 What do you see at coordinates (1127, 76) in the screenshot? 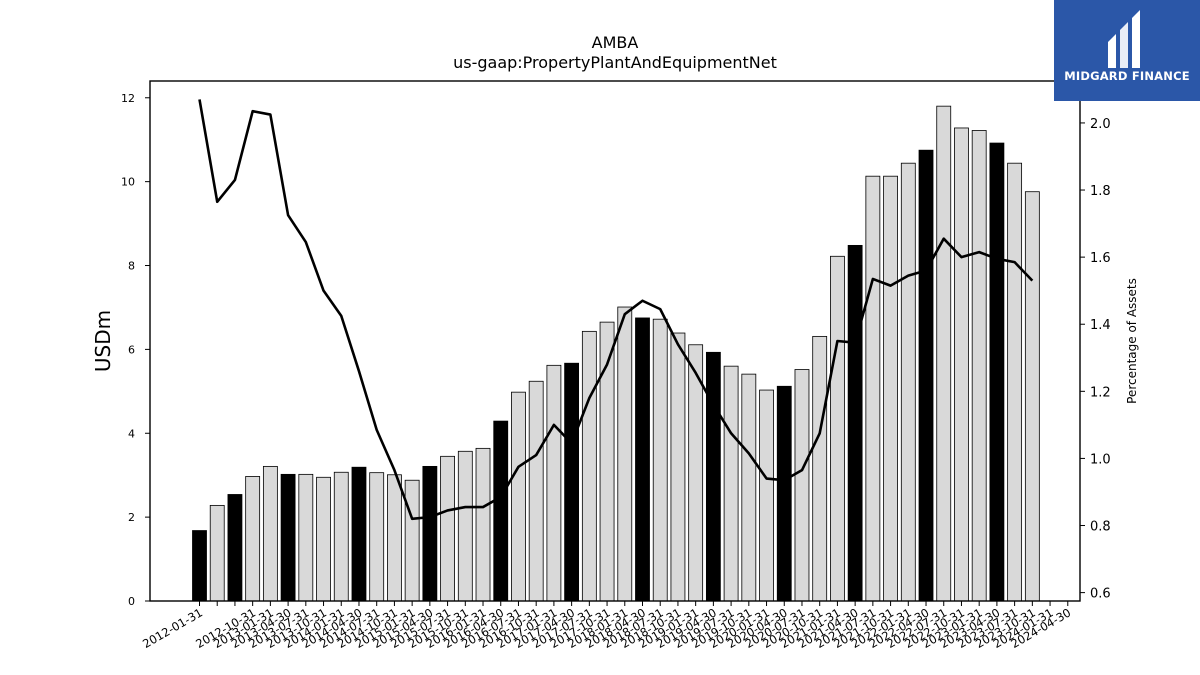
I see `logo-text: MIDGARD FINANCE` at bounding box center [1127, 76].